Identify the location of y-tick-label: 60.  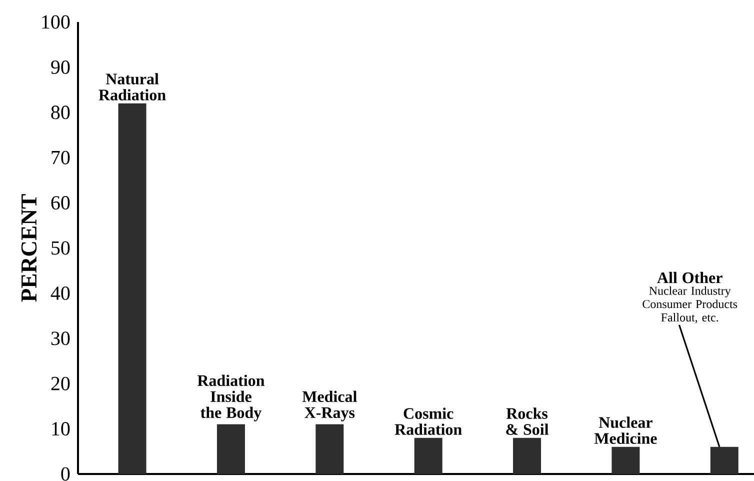
(60, 203).